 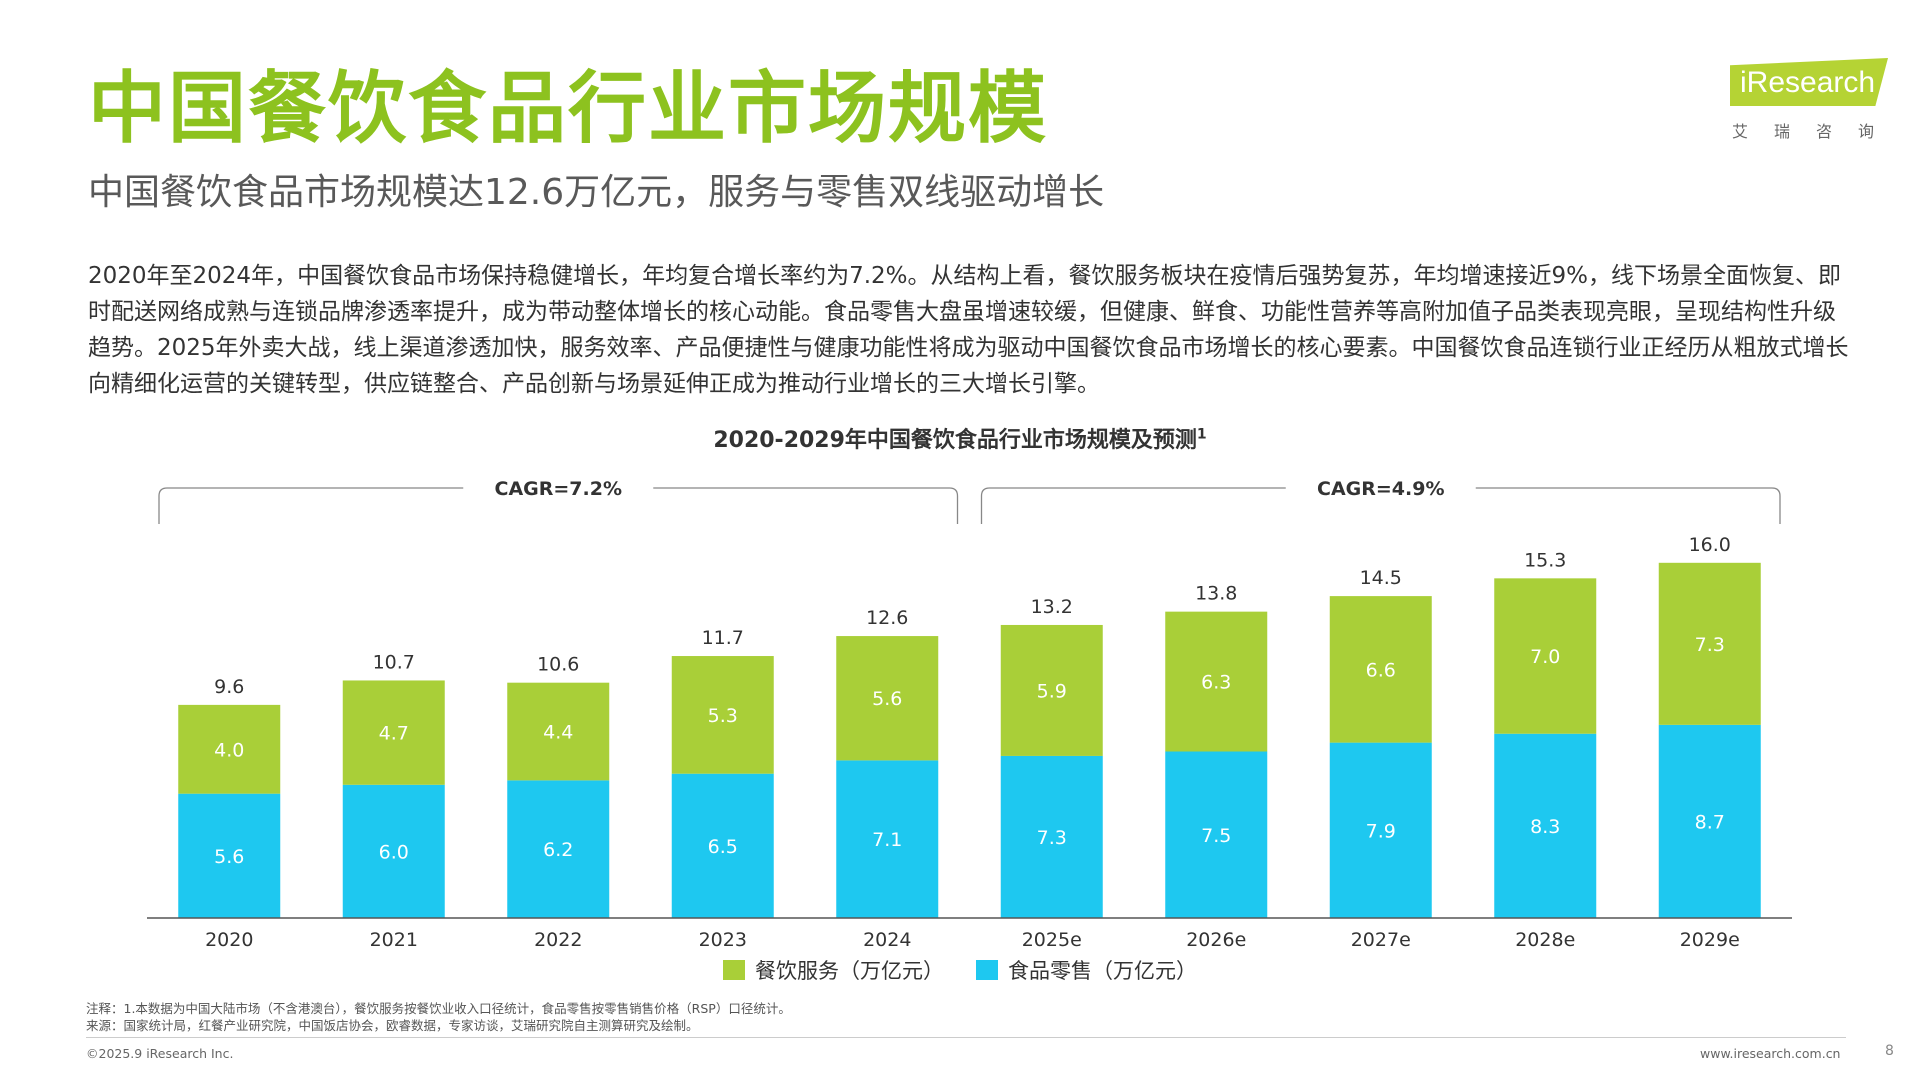 I want to click on bar-segment-retail-2029e, so click(x=1709, y=821).